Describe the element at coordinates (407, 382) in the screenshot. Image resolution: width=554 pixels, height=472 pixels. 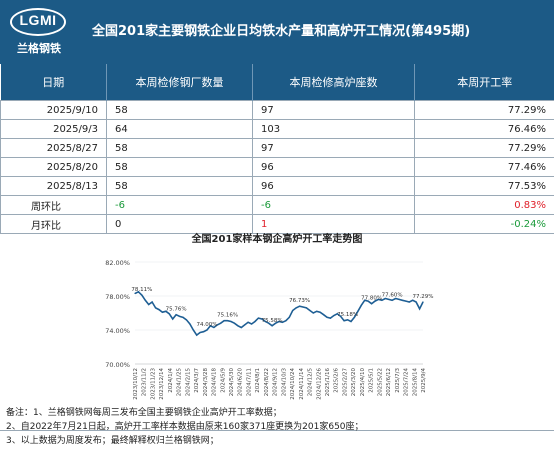
I see `x-tick-label: 2025/7/24` at that location.